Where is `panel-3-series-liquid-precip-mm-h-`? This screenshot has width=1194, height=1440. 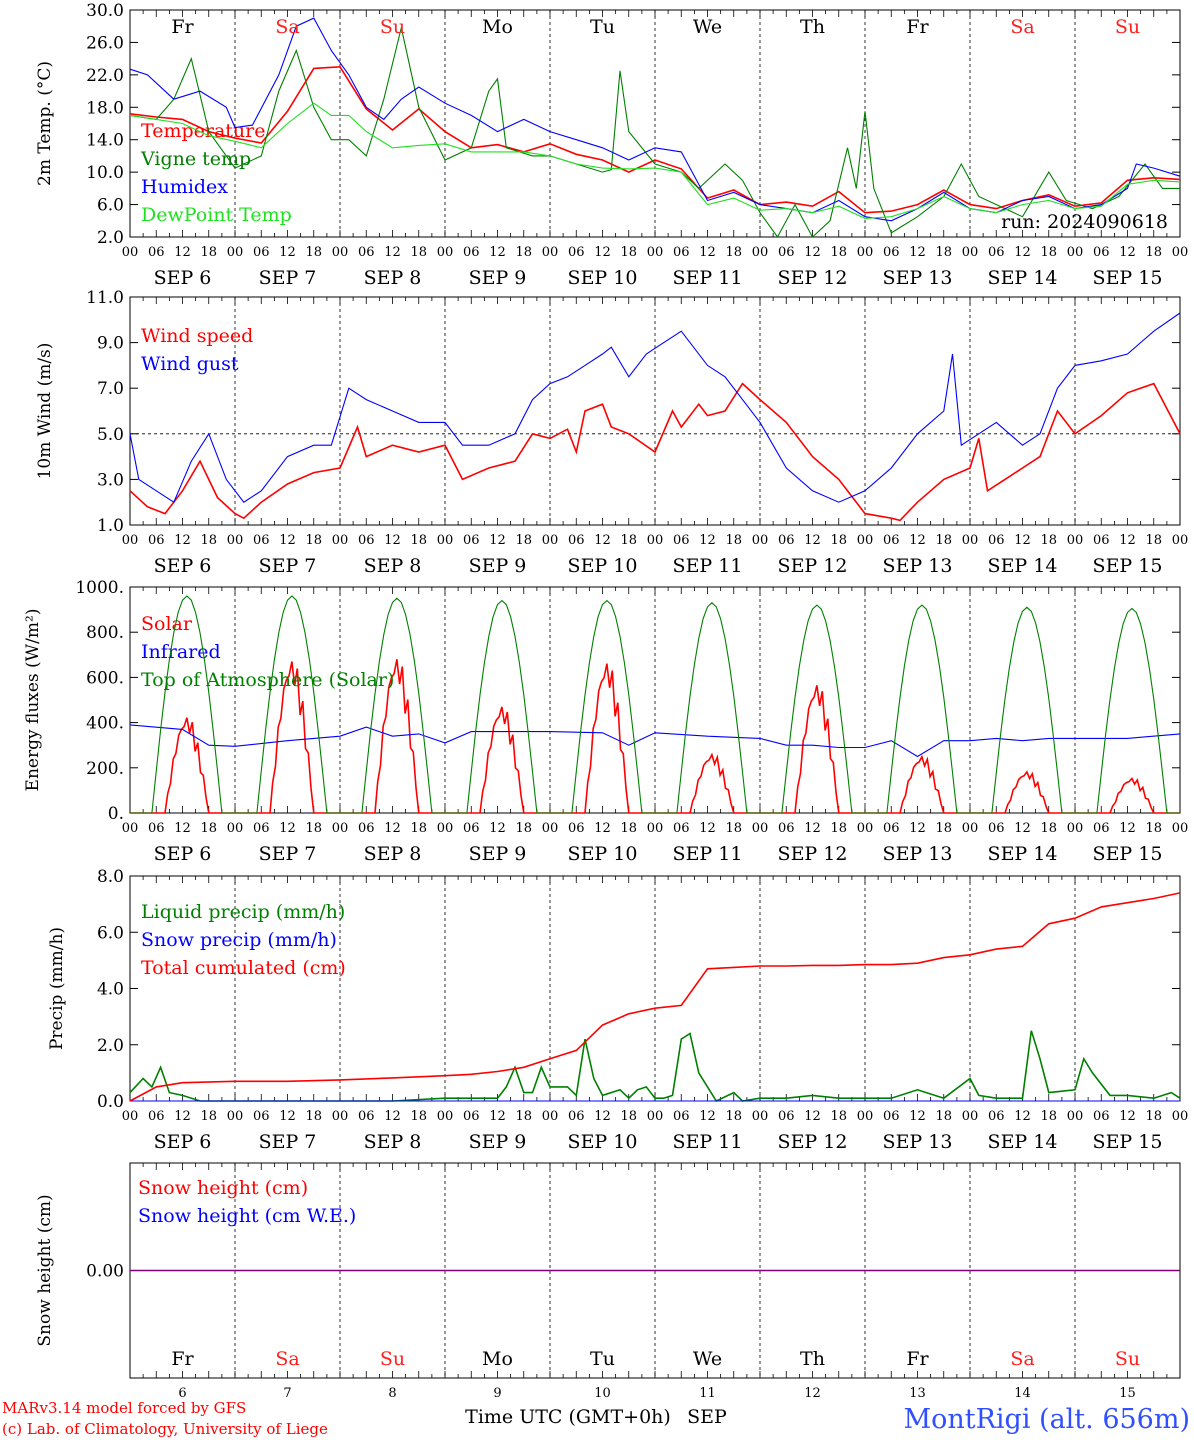
panel-3-series-liquid-precip-mm-h- is located at coordinates (655, 1066).